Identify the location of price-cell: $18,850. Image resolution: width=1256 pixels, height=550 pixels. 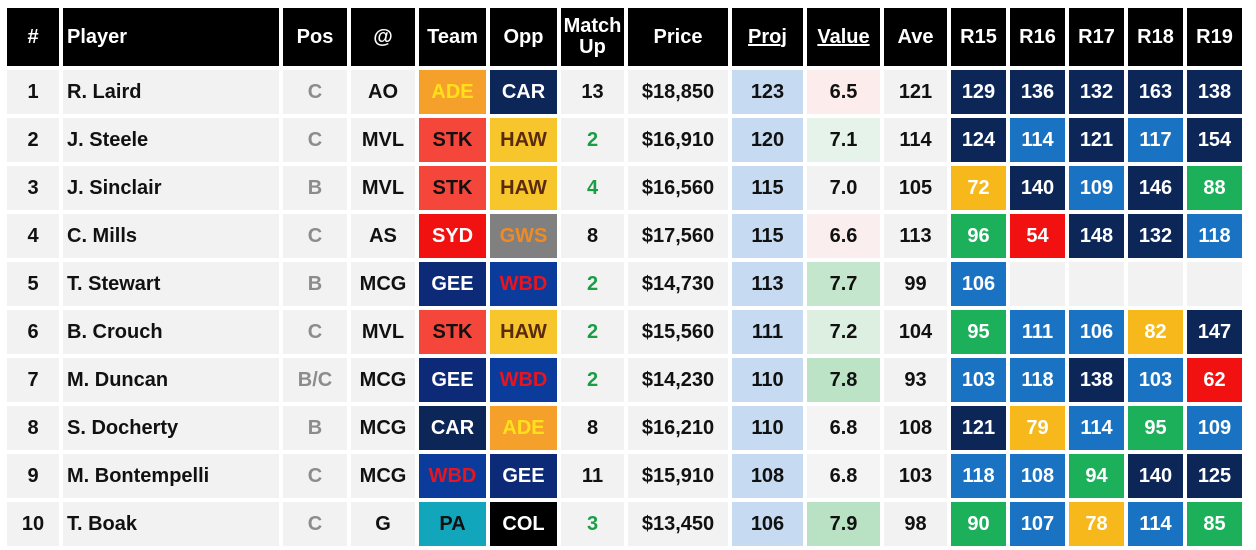
(678, 90).